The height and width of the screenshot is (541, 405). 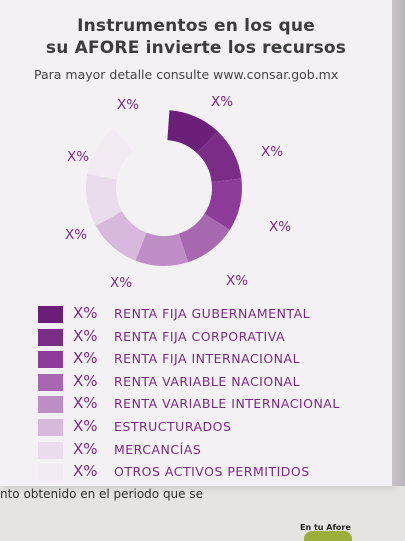 I want to click on footer-text: nto obtenido en el periodo que se, so click(x=101, y=494).